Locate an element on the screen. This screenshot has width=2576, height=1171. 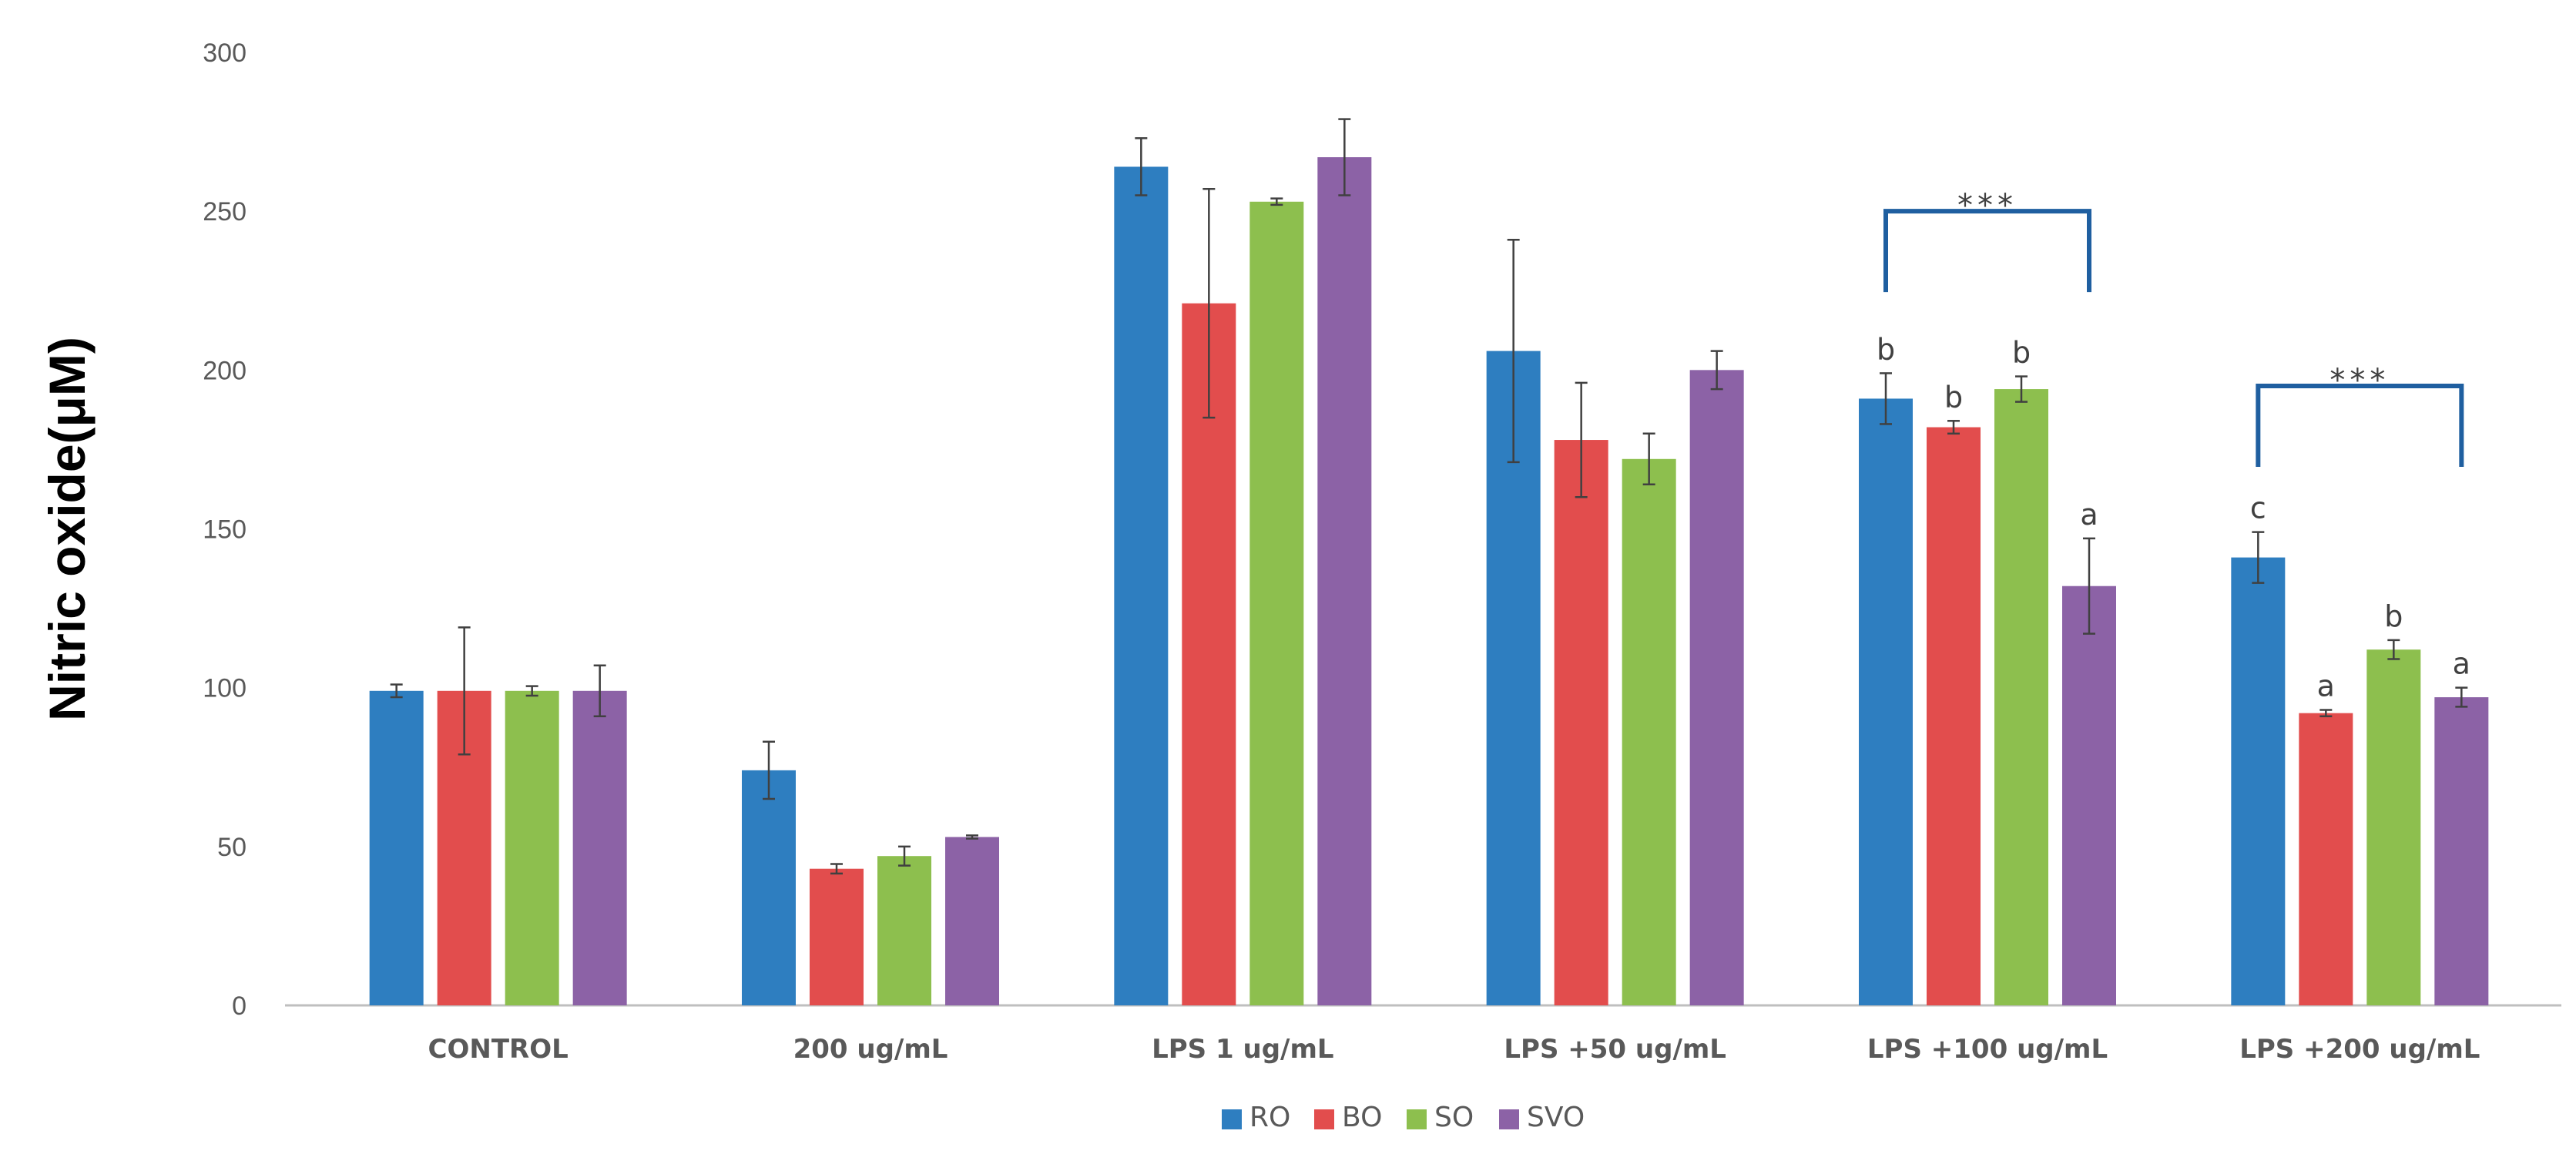
y-axis-title: Nitric oxide(μM) is located at coordinates (67, 529).